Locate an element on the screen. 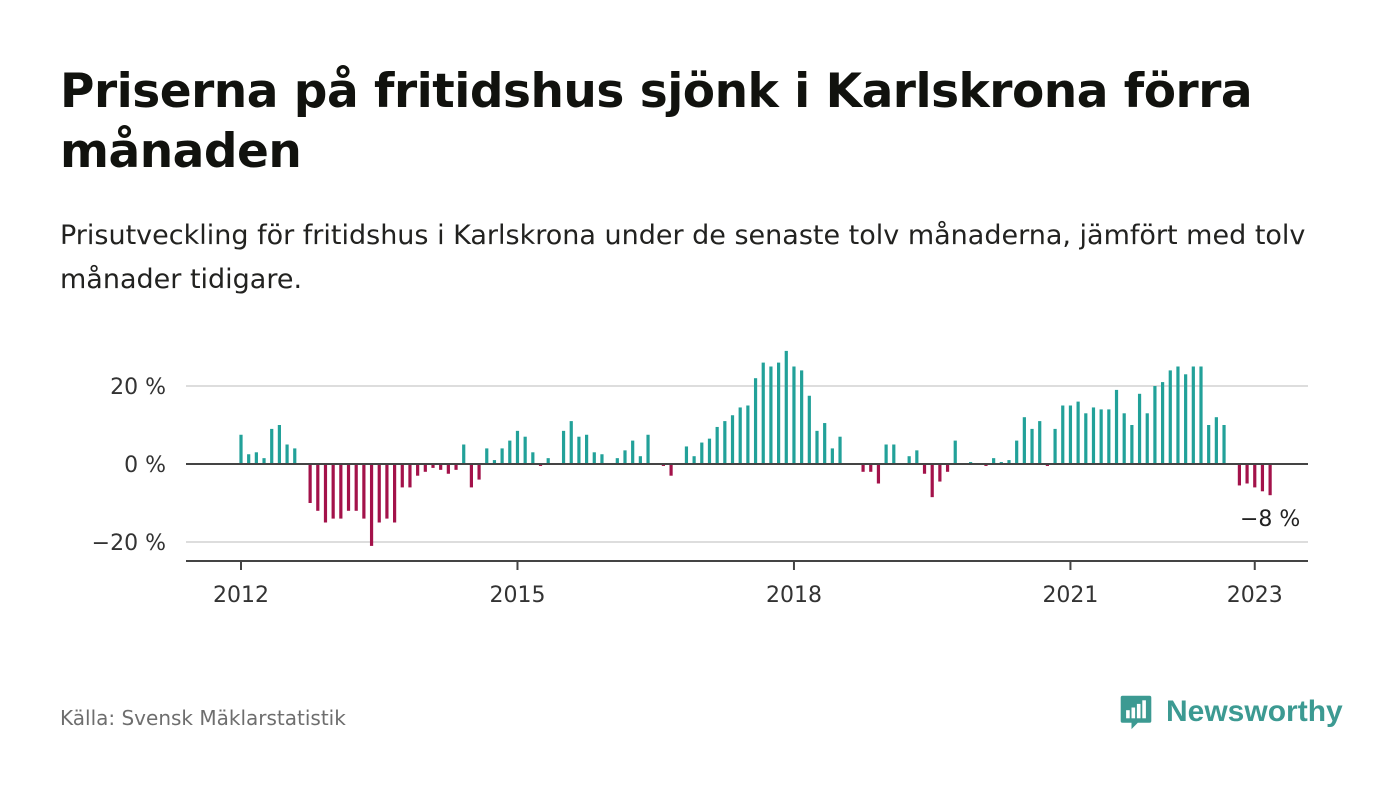 The image size is (1400, 794). y-tick-label: 0 % is located at coordinates (145, 465).